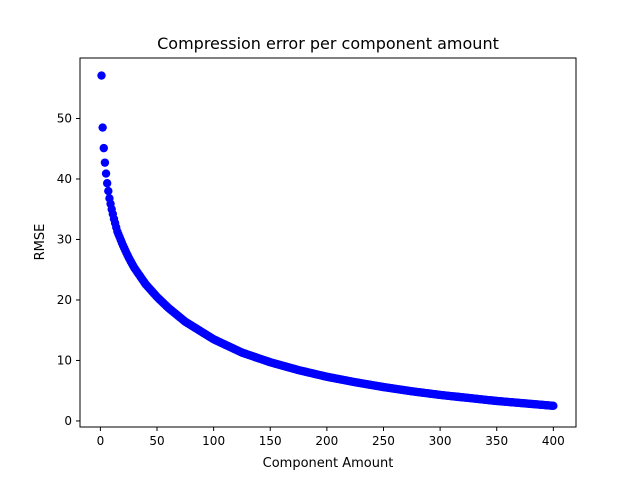 The width and height of the screenshot is (640, 480). Describe the element at coordinates (68, 421) in the screenshot. I see `y-tick-label: 0` at that location.